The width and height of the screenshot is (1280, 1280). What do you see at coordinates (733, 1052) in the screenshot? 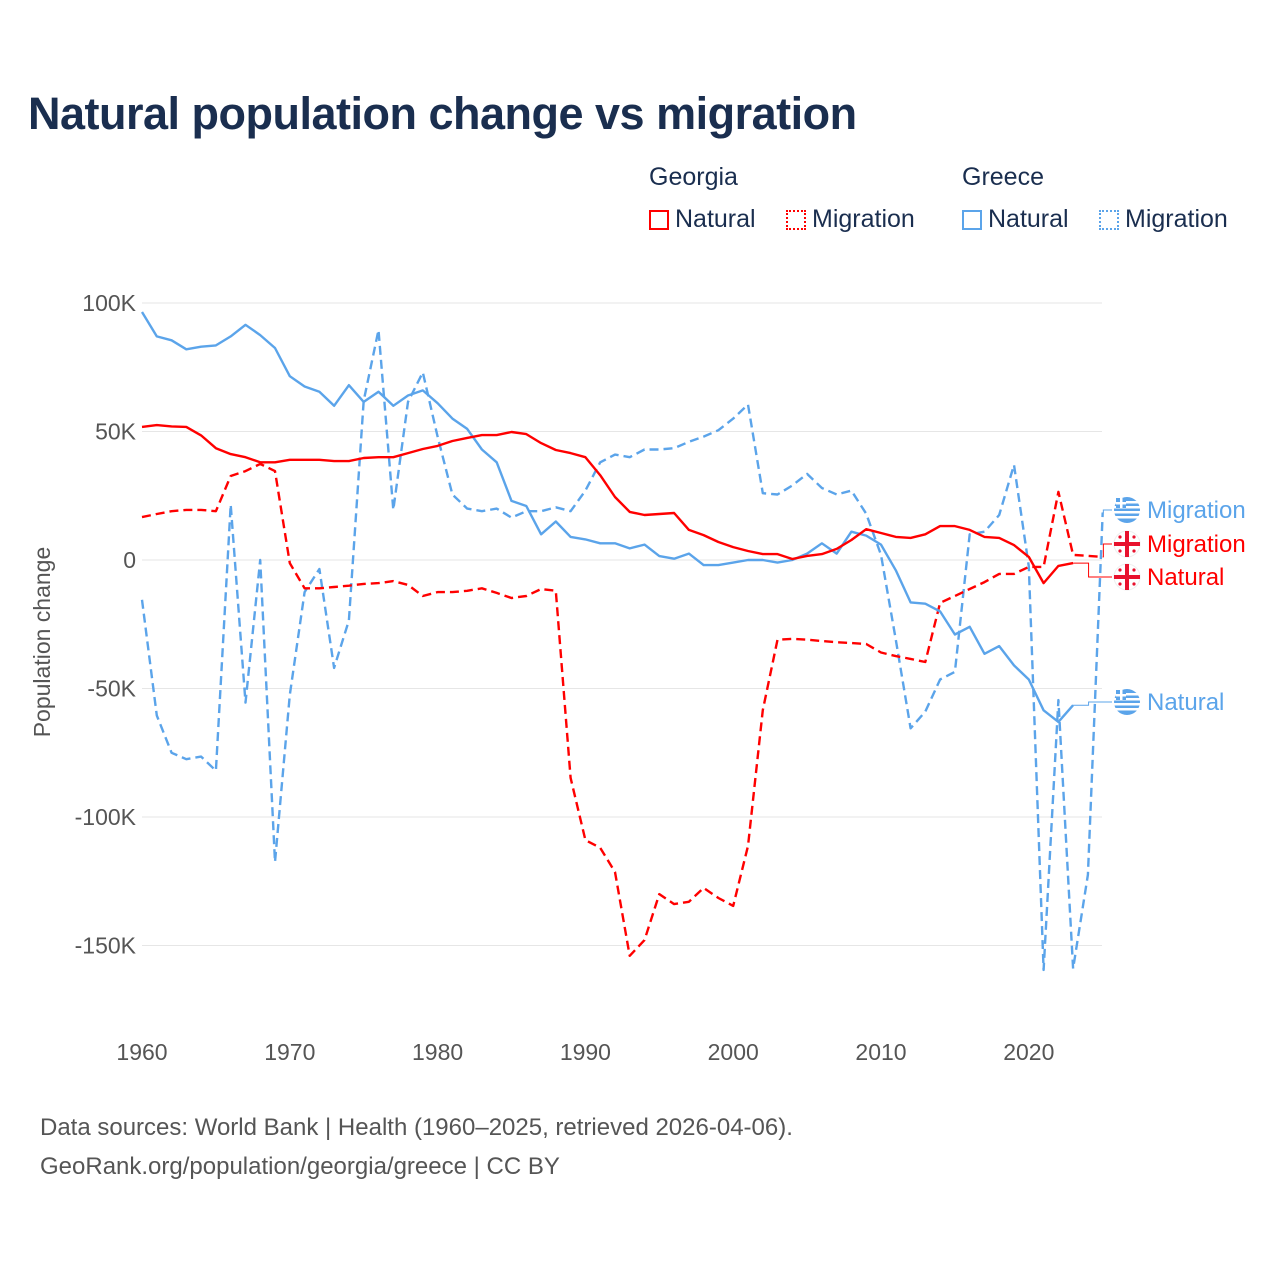
I see `x-tick-label: 2000` at bounding box center [733, 1052].